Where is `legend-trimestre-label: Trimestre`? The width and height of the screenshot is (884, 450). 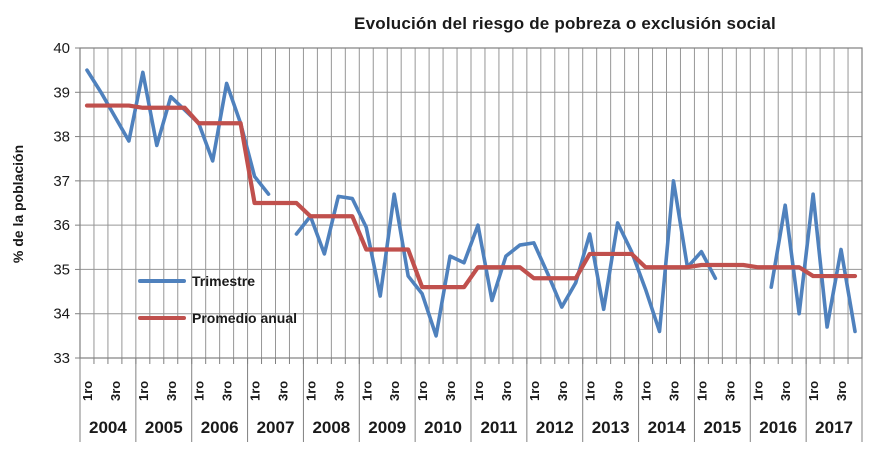 legend-trimestre-label: Trimestre is located at coordinates (224, 281).